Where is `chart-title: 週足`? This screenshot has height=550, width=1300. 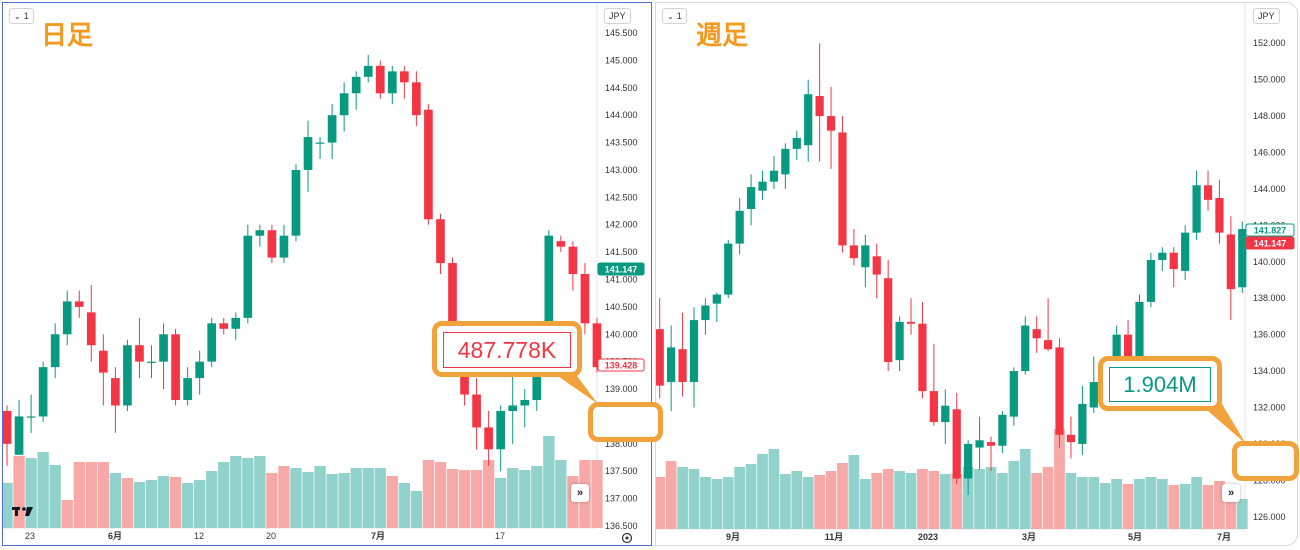
chart-title: 週足 is located at coordinates (722, 36).